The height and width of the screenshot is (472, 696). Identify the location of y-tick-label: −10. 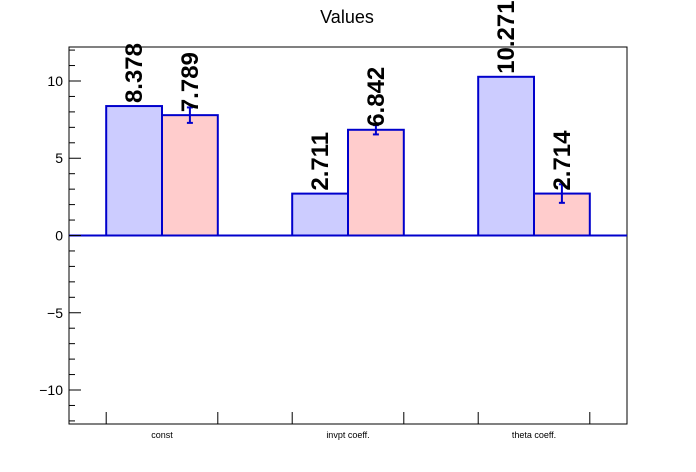
(51, 390).